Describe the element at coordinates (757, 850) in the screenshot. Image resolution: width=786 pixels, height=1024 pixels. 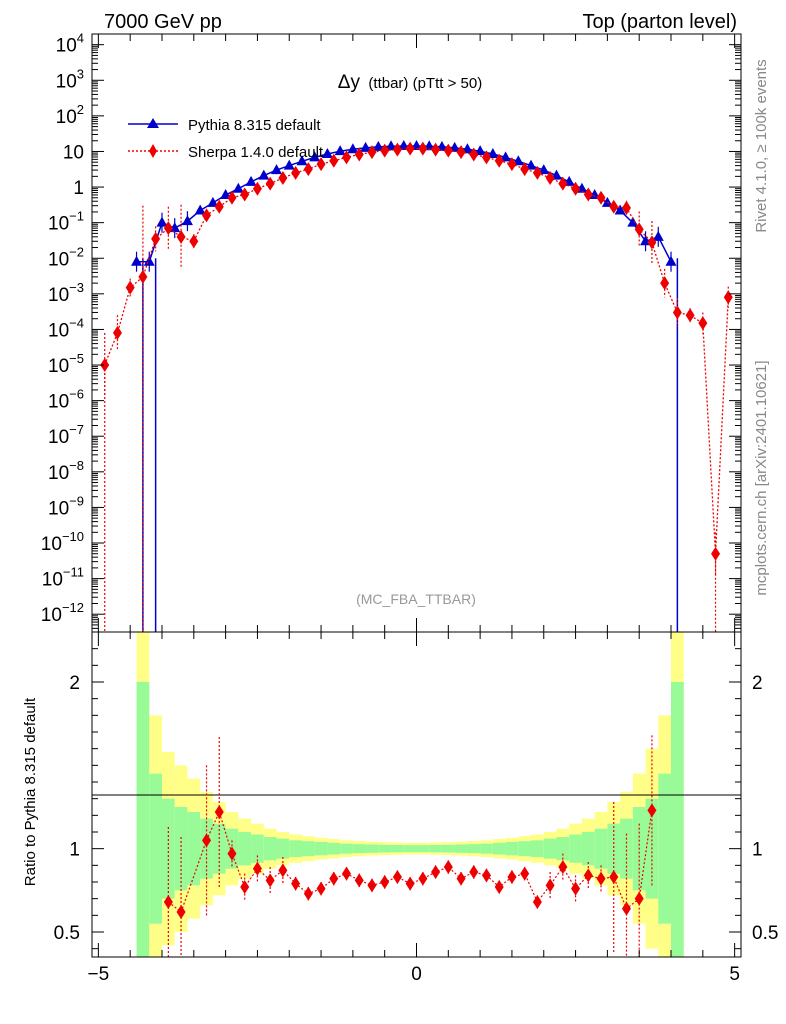
I see `ratio-tick-label-right: 1` at that location.